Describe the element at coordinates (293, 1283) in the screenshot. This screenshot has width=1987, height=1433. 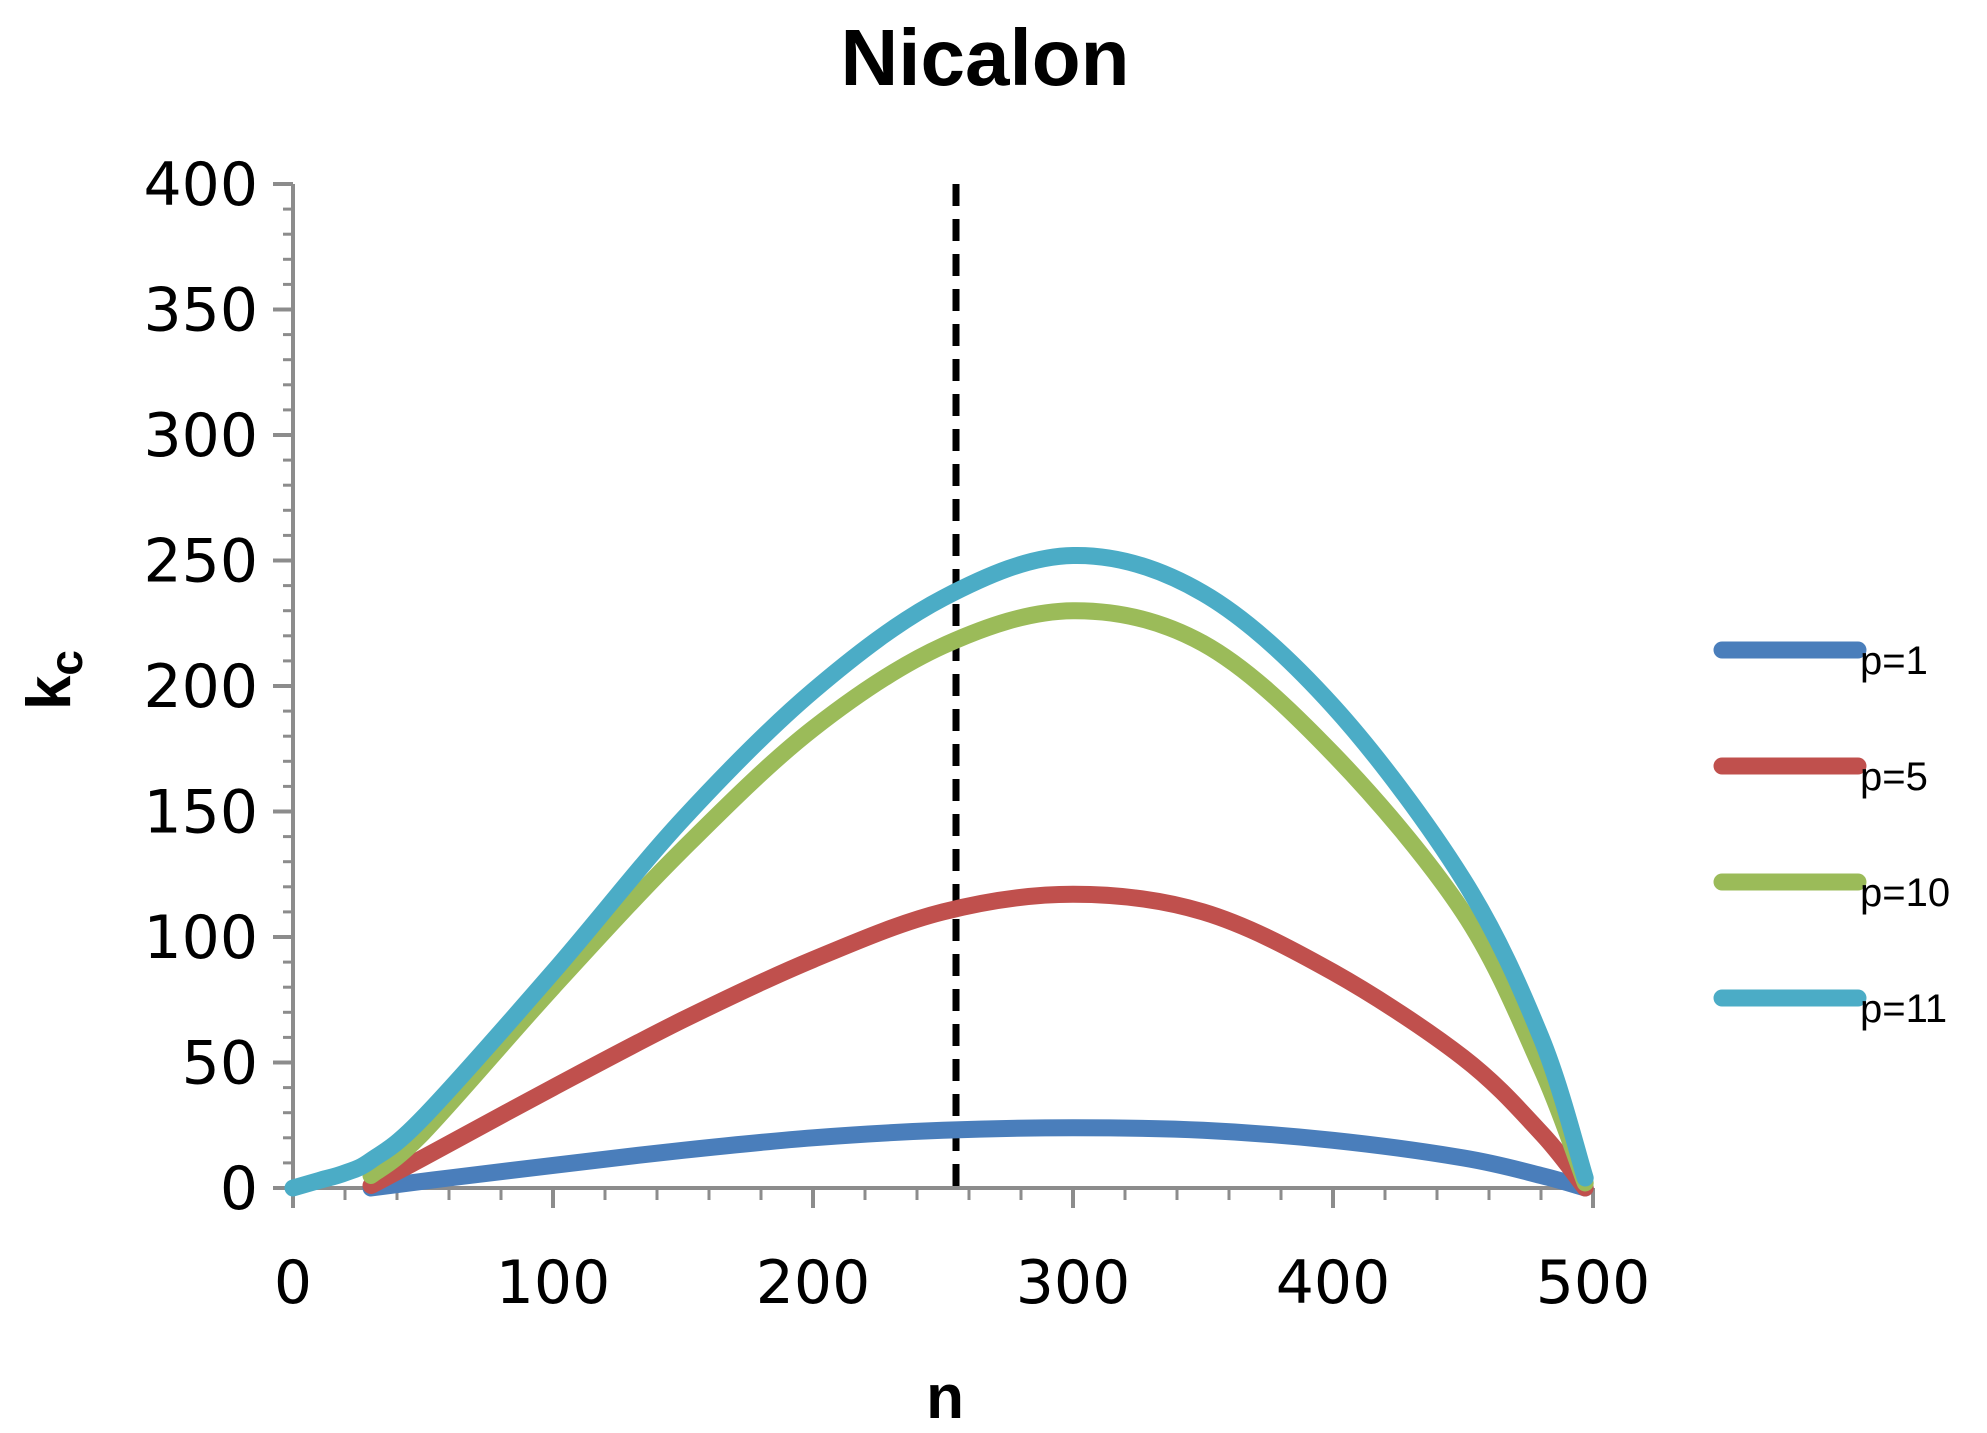
I see `x-tick-label: 0` at that location.